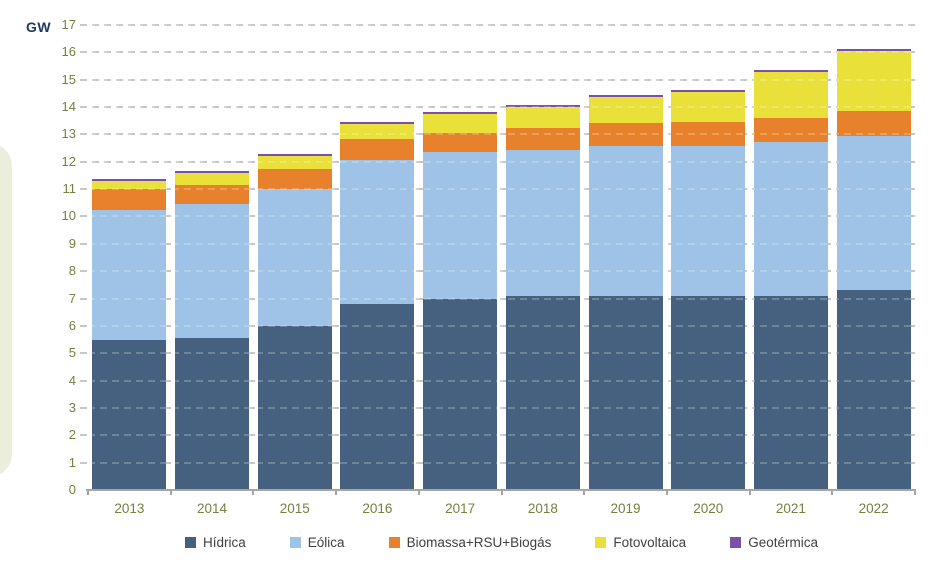  What do you see at coordinates (215, 542) in the screenshot?
I see `legend-item-hidrica: Hídrica` at bounding box center [215, 542].